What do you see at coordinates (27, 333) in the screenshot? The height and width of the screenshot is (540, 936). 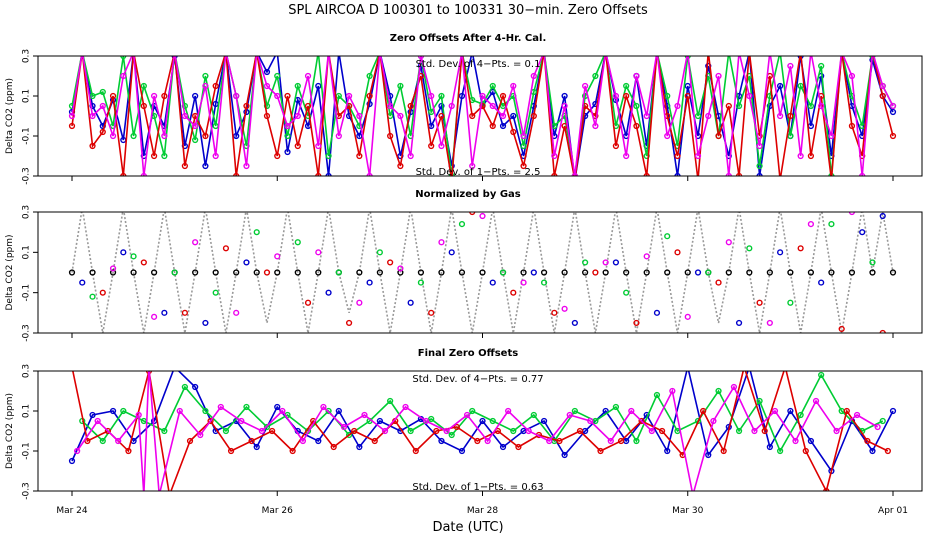 I see `y-tick-label: -0.3` at bounding box center [27, 333].